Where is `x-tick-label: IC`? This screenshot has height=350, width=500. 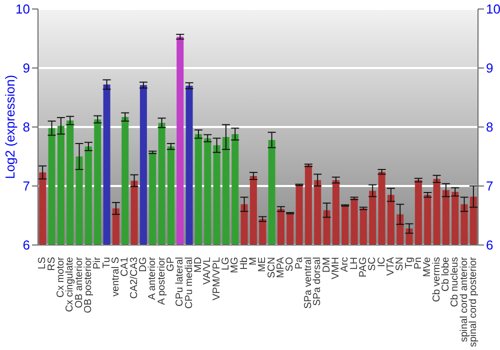 x-tick-label: IC is located at coordinates (382, 262).